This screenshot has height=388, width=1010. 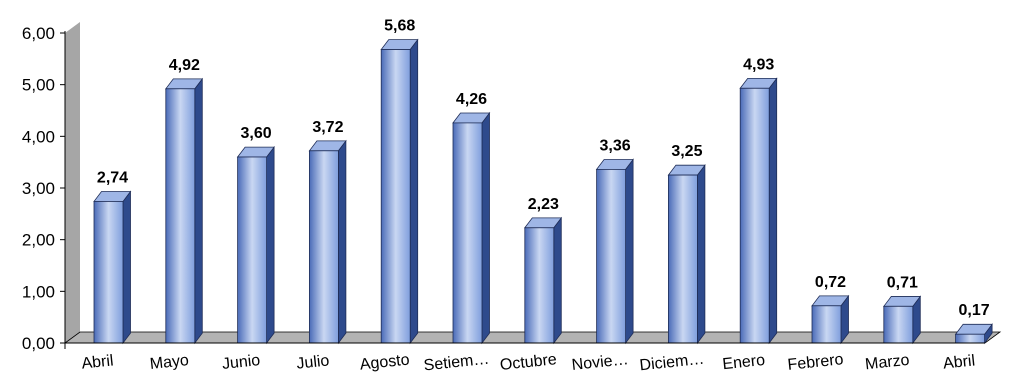 I want to click on data-label: 3,60, so click(x=256, y=133).